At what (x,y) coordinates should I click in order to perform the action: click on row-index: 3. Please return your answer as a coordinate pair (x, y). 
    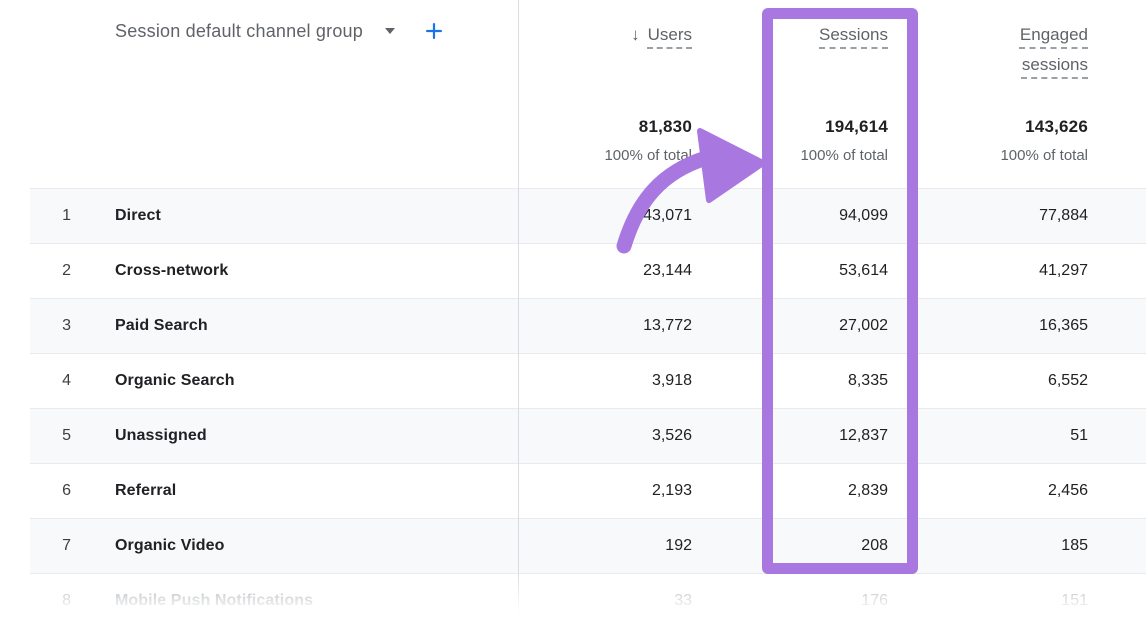
    Looking at the image, I should click on (66, 325).